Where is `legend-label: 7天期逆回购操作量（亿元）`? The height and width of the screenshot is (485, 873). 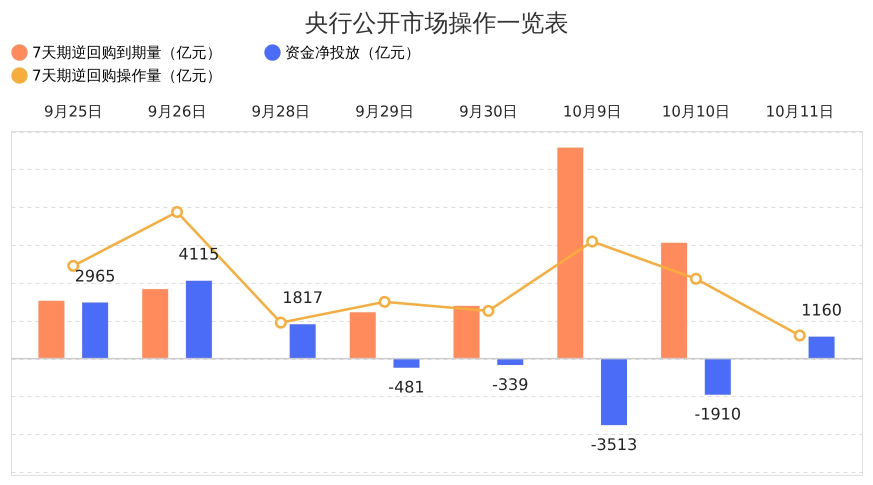
legend-label: 7天期逆回购操作量（亿元） is located at coordinates (127, 75).